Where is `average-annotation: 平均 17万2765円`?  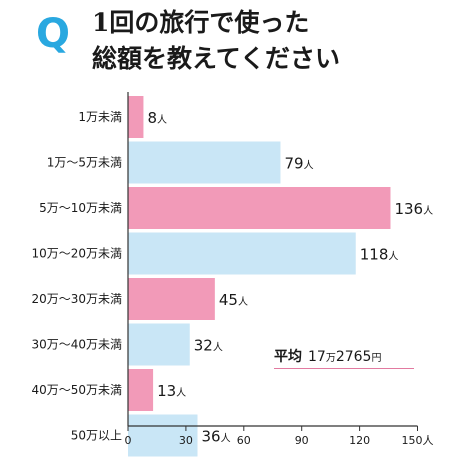 average-annotation: 平均 17万2765円 is located at coordinates (344, 357).